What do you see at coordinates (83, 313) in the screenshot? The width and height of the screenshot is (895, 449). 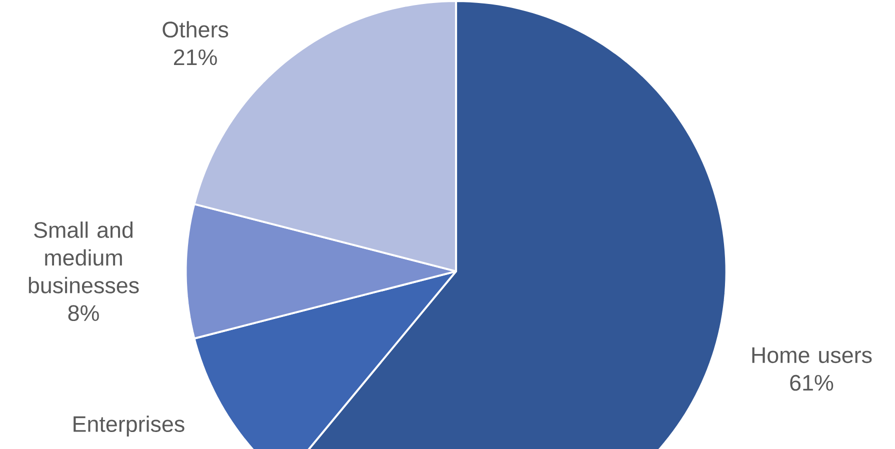 I see `data-label: 8%` at bounding box center [83, 313].